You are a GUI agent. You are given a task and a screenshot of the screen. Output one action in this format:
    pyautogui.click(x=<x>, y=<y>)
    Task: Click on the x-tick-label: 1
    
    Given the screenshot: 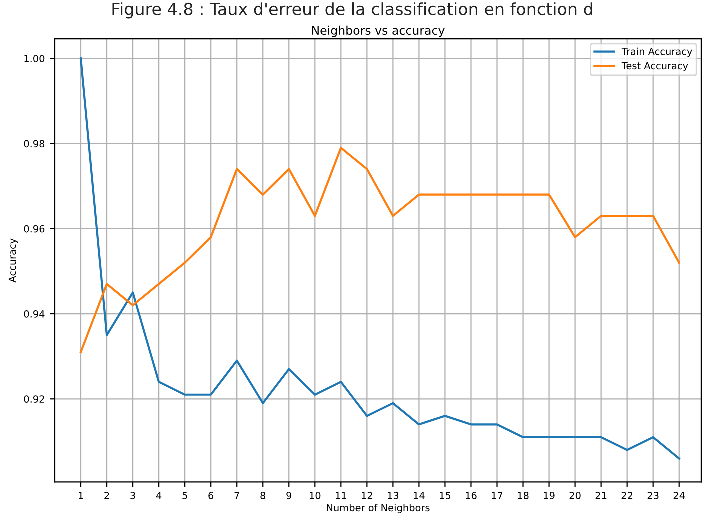 What is the action you would take?
    pyautogui.click(x=81, y=496)
    